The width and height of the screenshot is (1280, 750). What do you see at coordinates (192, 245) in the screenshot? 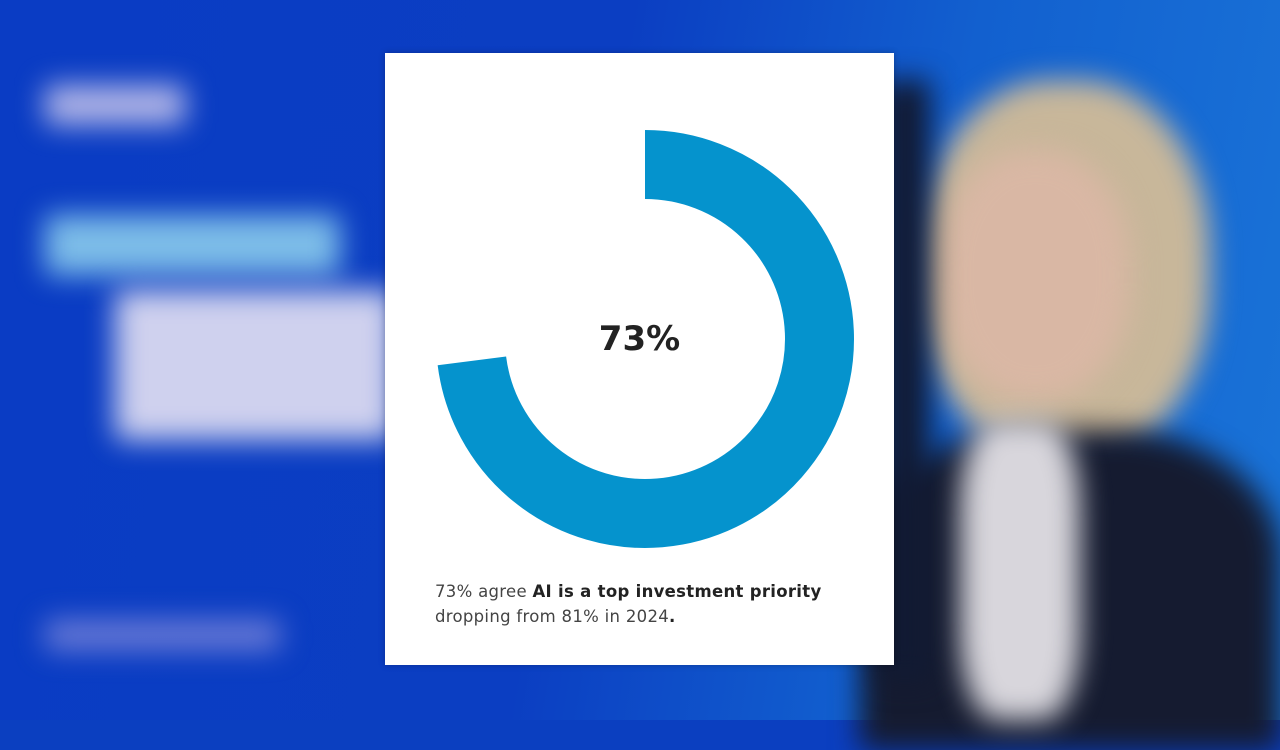
I see `blurred-subtitle` at bounding box center [192, 245].